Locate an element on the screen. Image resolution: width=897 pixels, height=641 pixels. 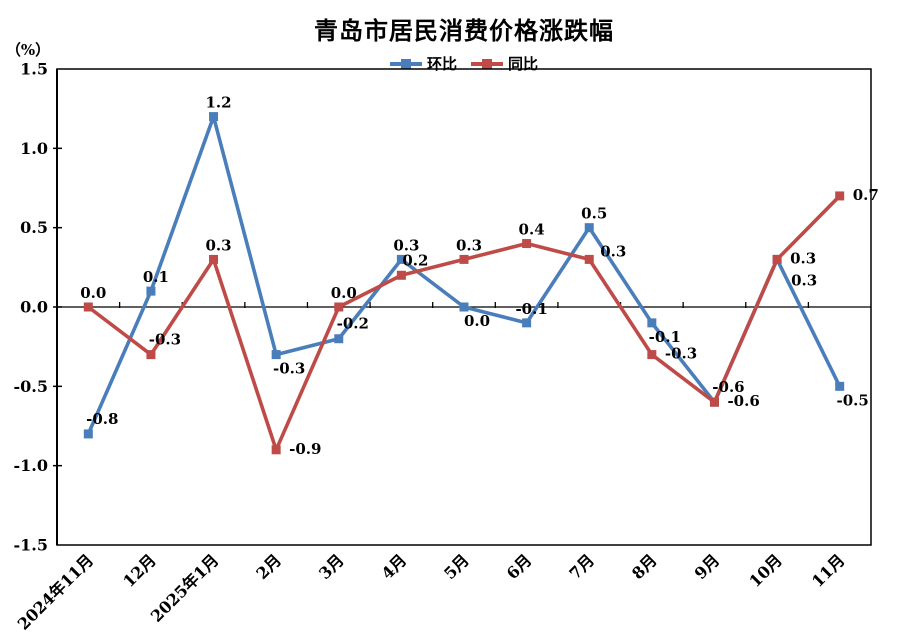
chart-title: 青岛市居民消费价格涨跌幅 is located at coordinates (464, 30).